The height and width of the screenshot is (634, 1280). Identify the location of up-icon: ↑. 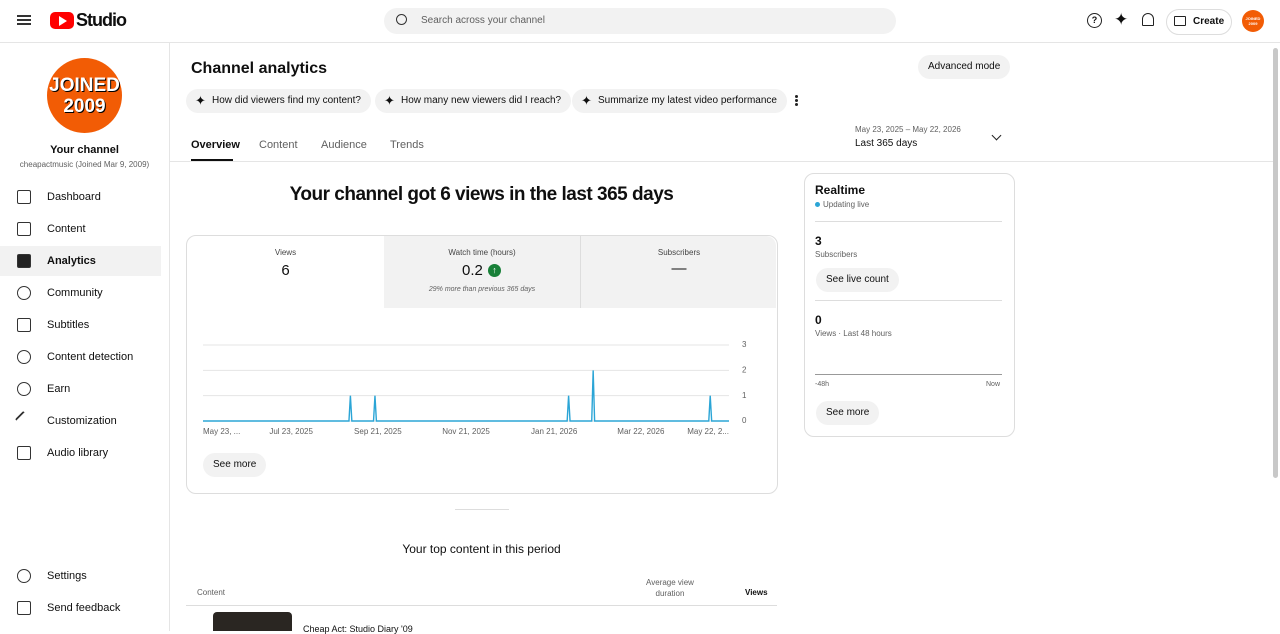
(494, 270).